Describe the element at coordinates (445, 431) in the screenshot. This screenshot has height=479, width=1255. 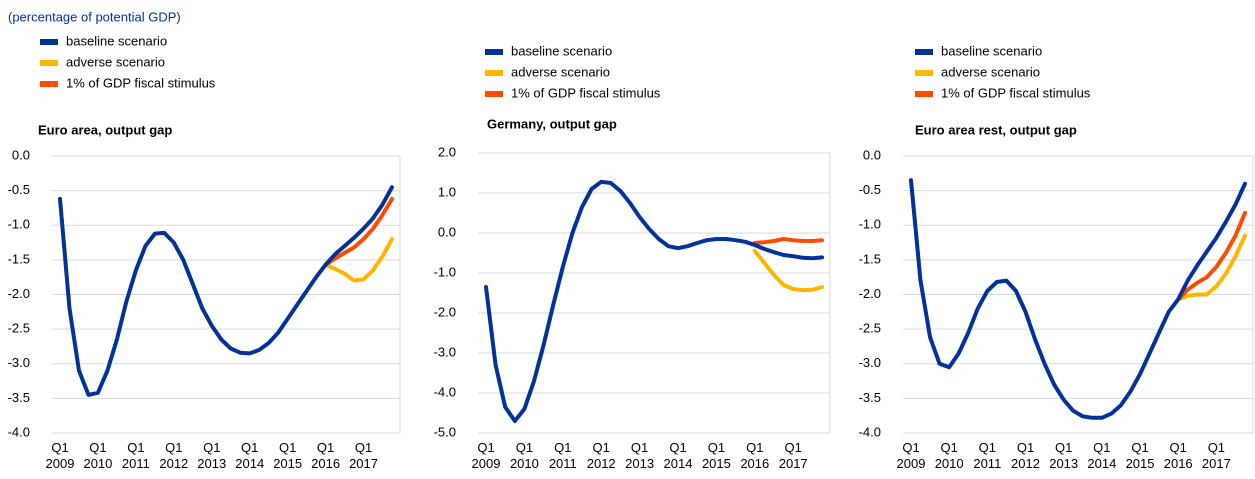
I see `y-tick-label: -5.0` at that location.